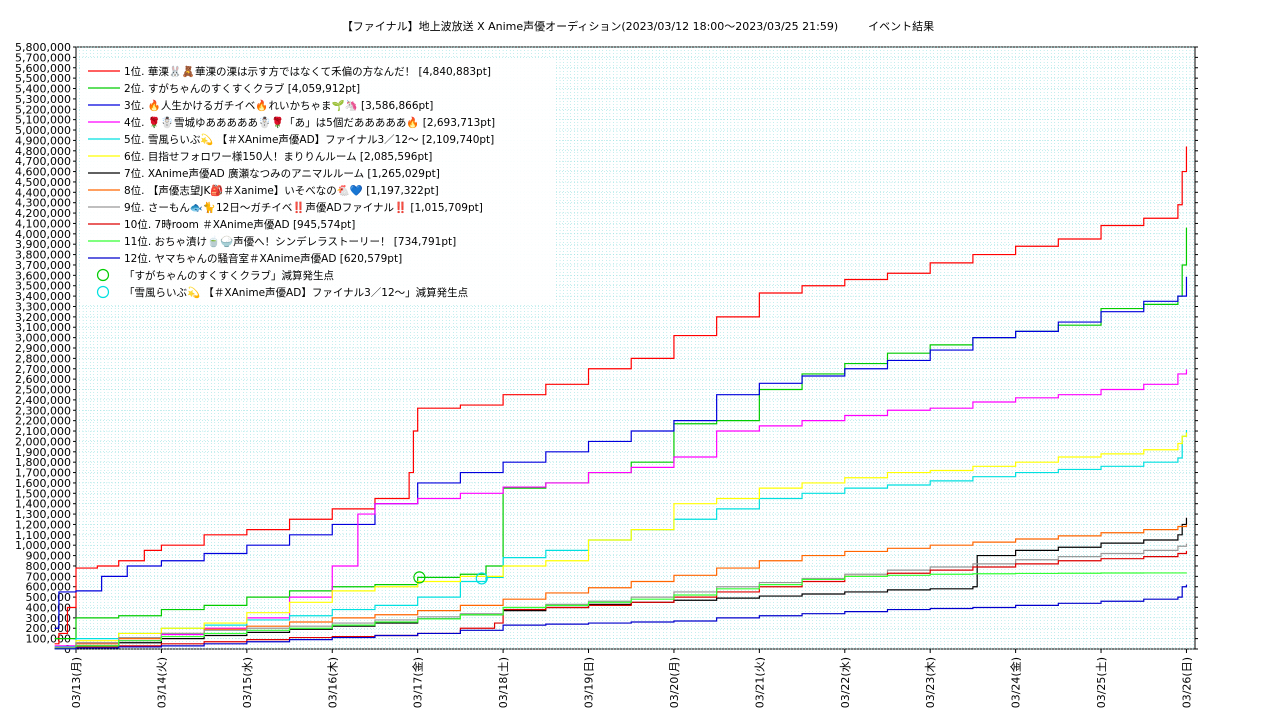 The image size is (1280, 720). What do you see at coordinates (43, 161) in the screenshot?
I see `y-tick-label: 4,700,000` at bounding box center [43, 161].